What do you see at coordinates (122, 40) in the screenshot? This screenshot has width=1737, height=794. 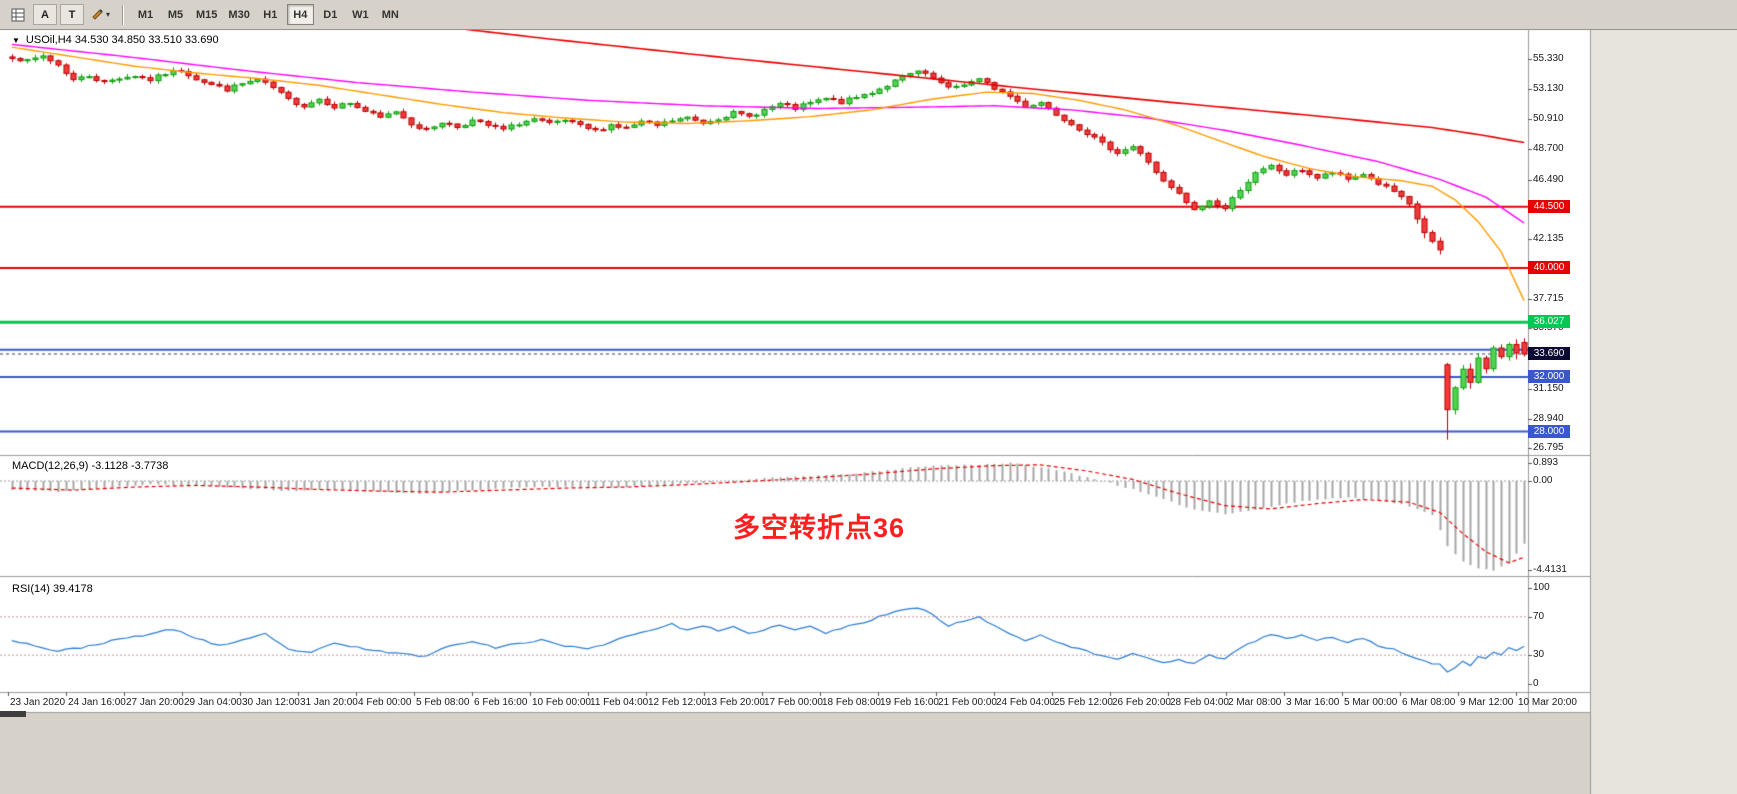 I see `chart-title-text: USOil,H4 34.530 34.850 33.510 33.690` at bounding box center [122, 40].